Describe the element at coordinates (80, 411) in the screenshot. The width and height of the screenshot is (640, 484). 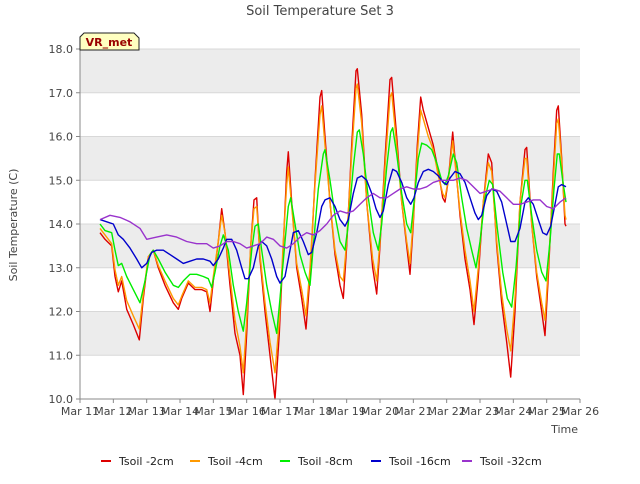
I see `x-tick-label: Mar 11` at that location.